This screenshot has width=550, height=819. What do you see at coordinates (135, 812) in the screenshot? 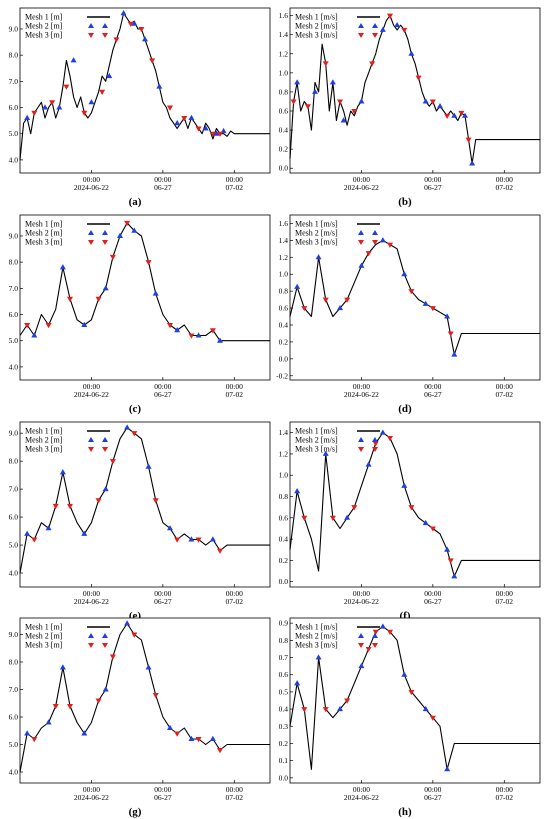
I see `panel-caption: (g)` at bounding box center [135, 812].